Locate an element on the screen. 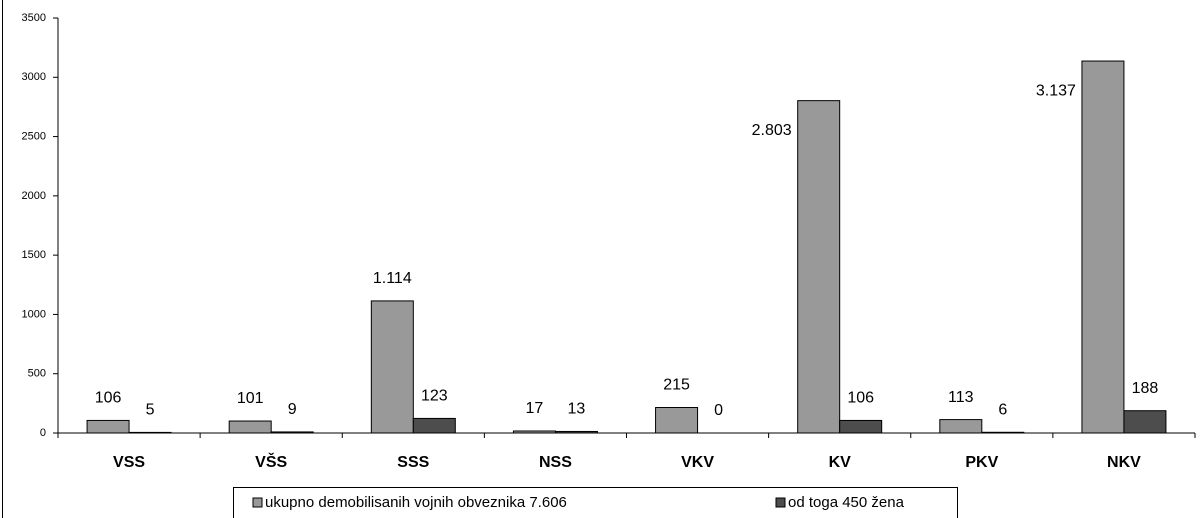 The height and width of the screenshot is (518, 1202). x-tick-label: NKV is located at coordinates (1124, 462).